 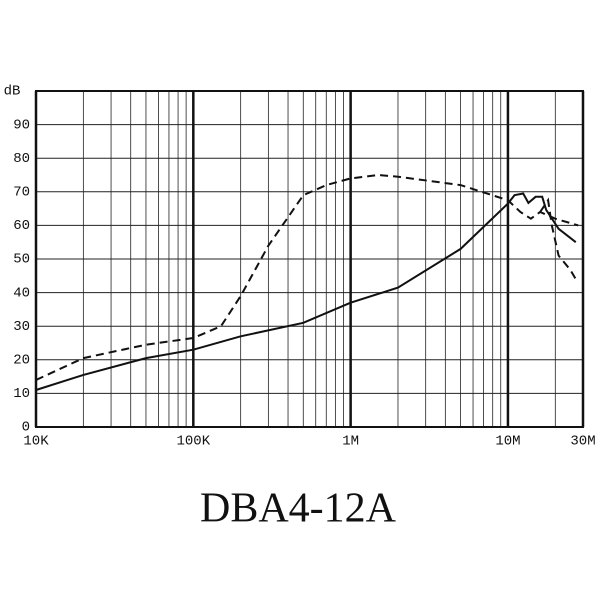 What do you see at coordinates (194, 442) in the screenshot?
I see `x-tick-label: 100K` at bounding box center [194, 442].